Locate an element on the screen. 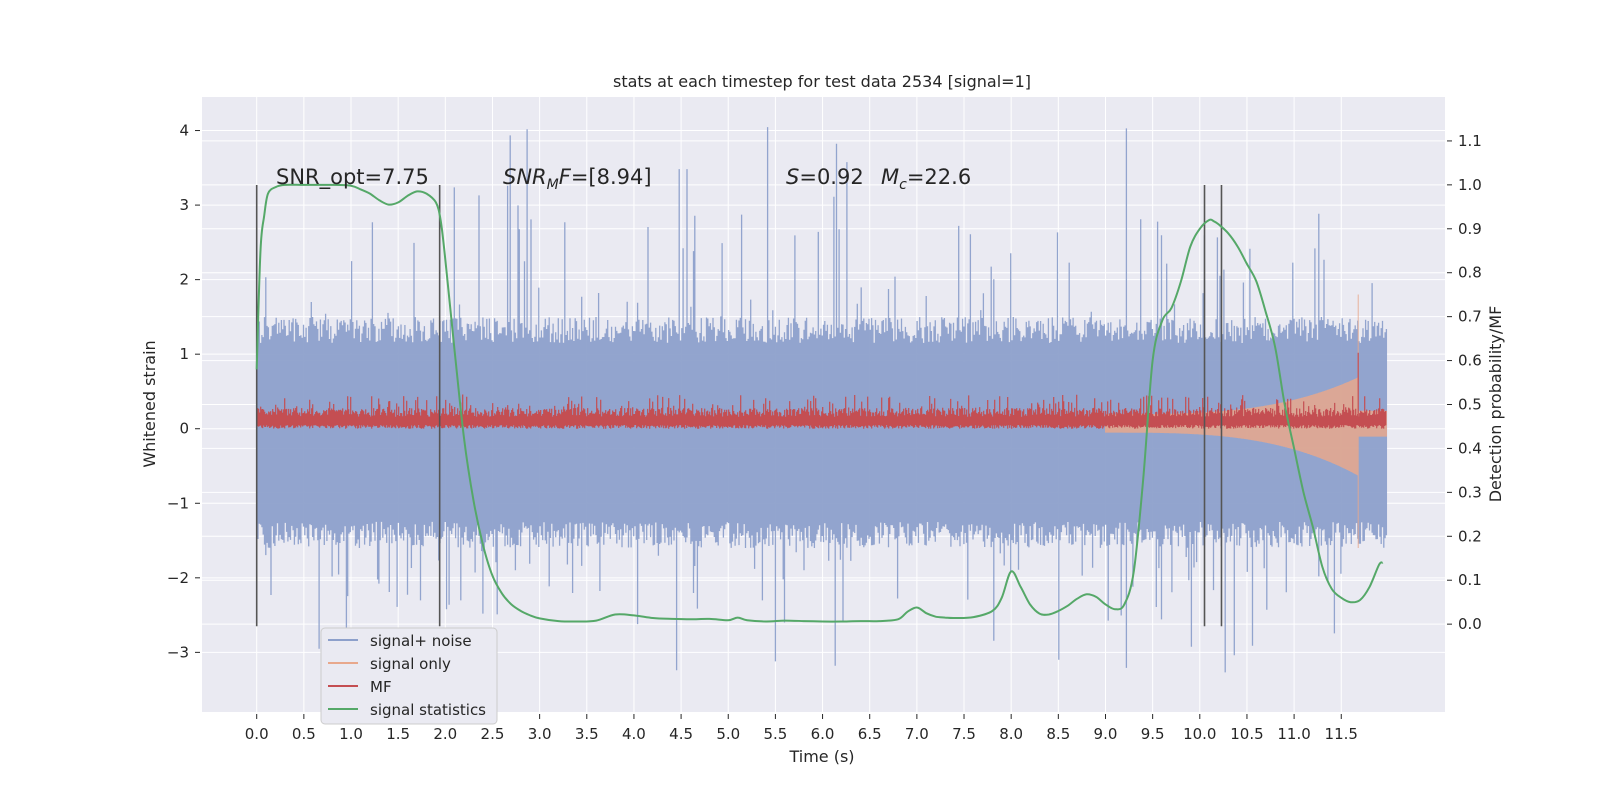  x-tick-label: 9.0 is located at coordinates (1106, 734).